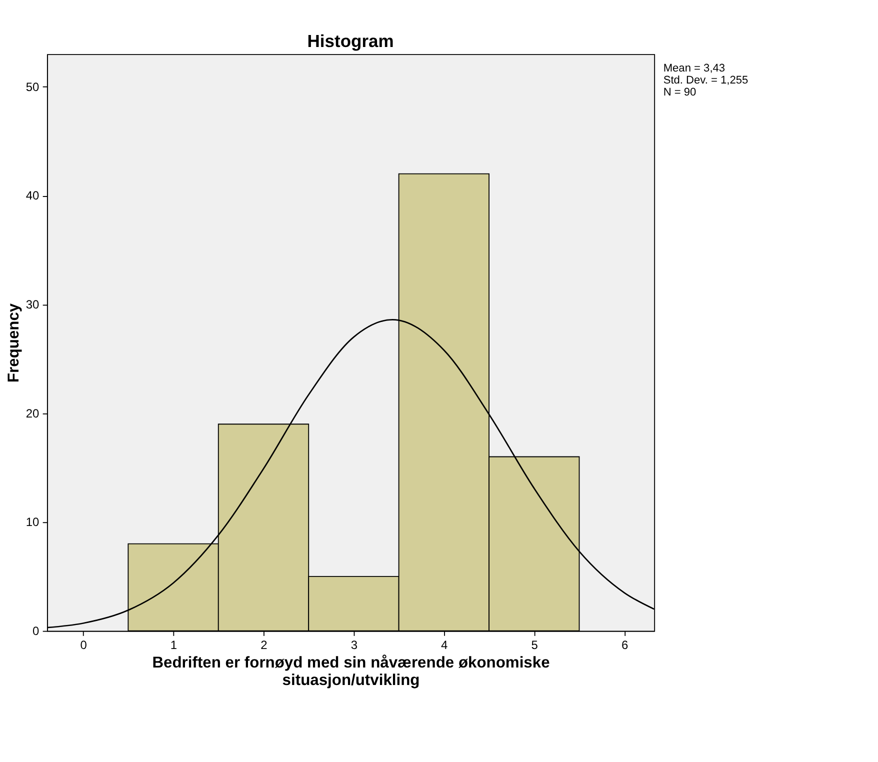  Describe the element at coordinates (33, 195) in the screenshot. I see `y-tick-label: 40` at that location.